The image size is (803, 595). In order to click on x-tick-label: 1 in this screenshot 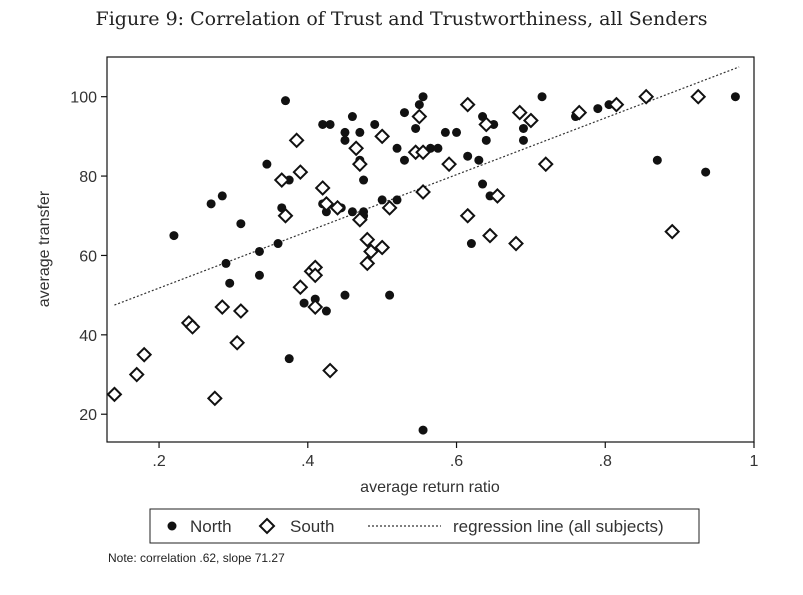, I will do `click(754, 461)`.